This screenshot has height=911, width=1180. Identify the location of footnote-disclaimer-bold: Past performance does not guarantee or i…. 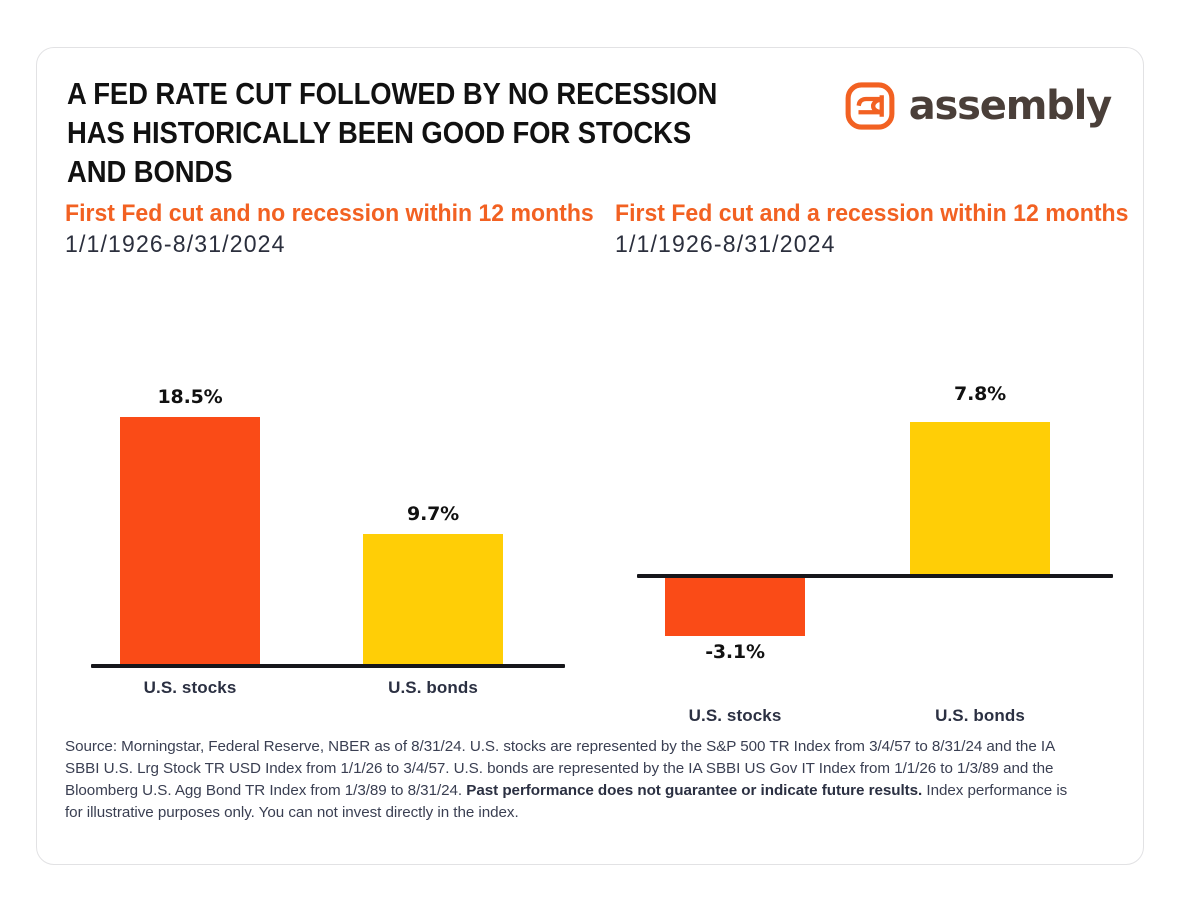
(694, 790).